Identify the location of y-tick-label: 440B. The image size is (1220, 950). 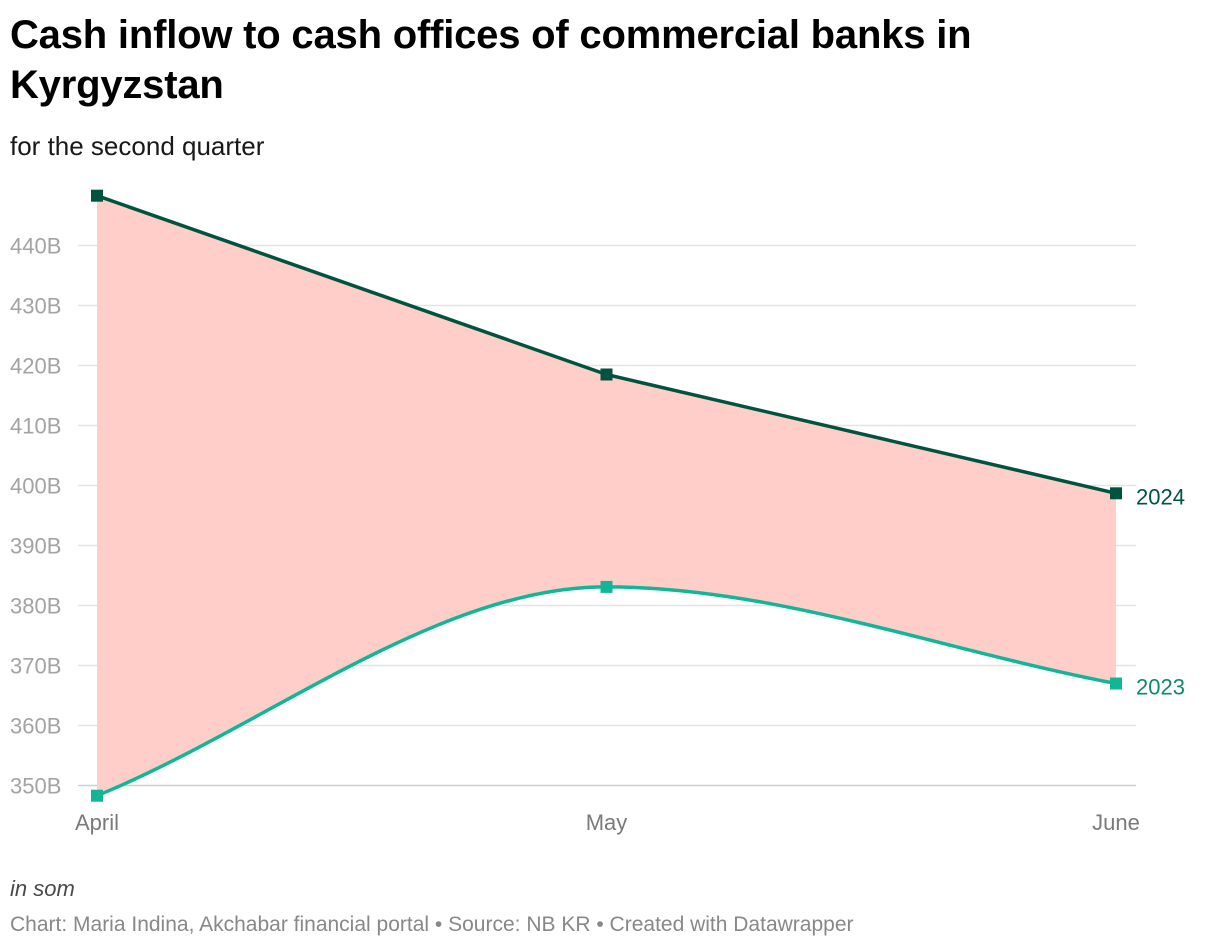
(35, 246).